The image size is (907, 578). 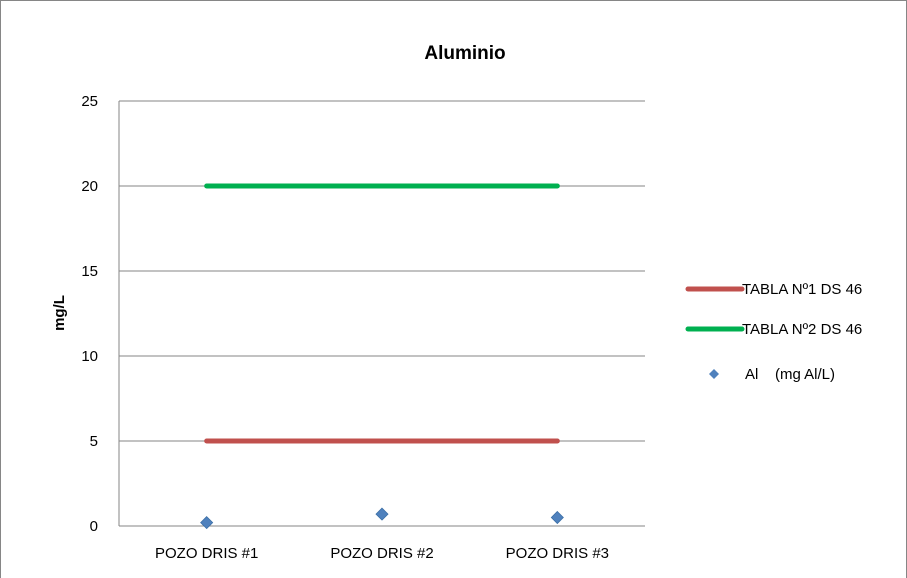 What do you see at coordinates (802, 289) in the screenshot?
I see `legend-label-0: TABLA Nº1 DS 46` at bounding box center [802, 289].